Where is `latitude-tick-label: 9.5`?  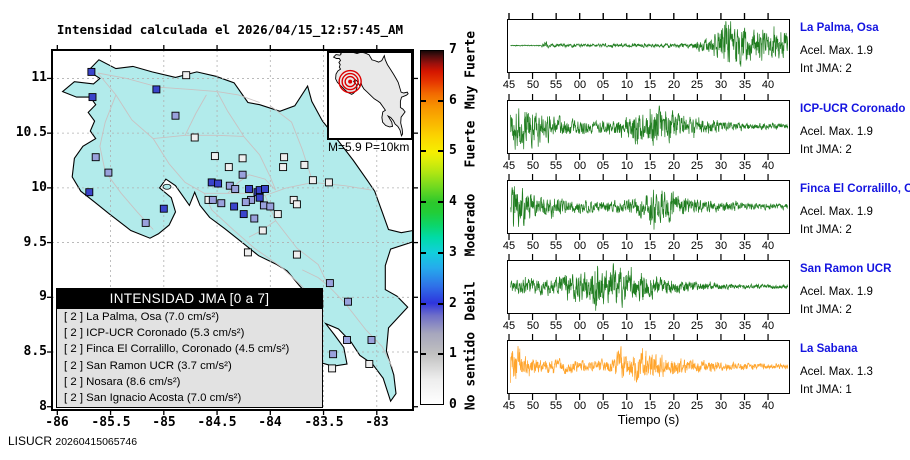 latitude-tick-label: 9.5 is located at coordinates (35, 242).